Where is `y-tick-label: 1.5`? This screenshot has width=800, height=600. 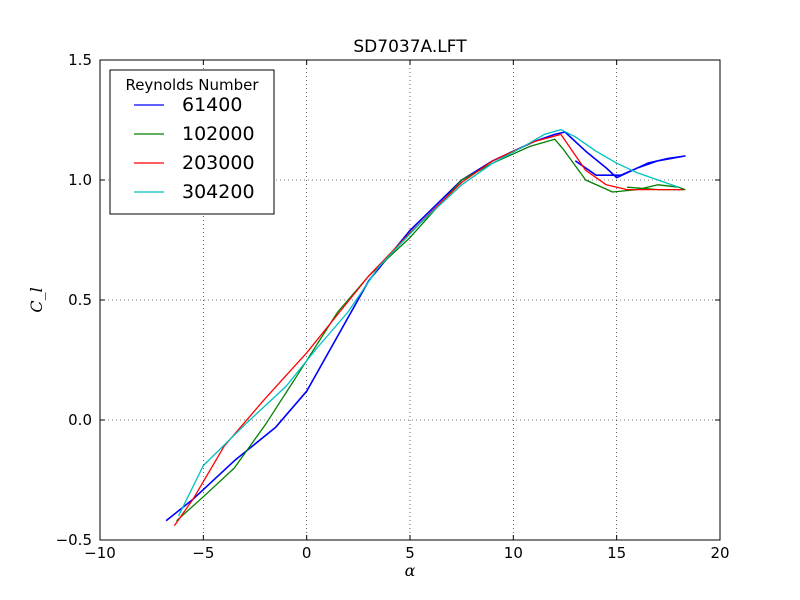 y-tick-label: 1.5 is located at coordinates (80, 60).